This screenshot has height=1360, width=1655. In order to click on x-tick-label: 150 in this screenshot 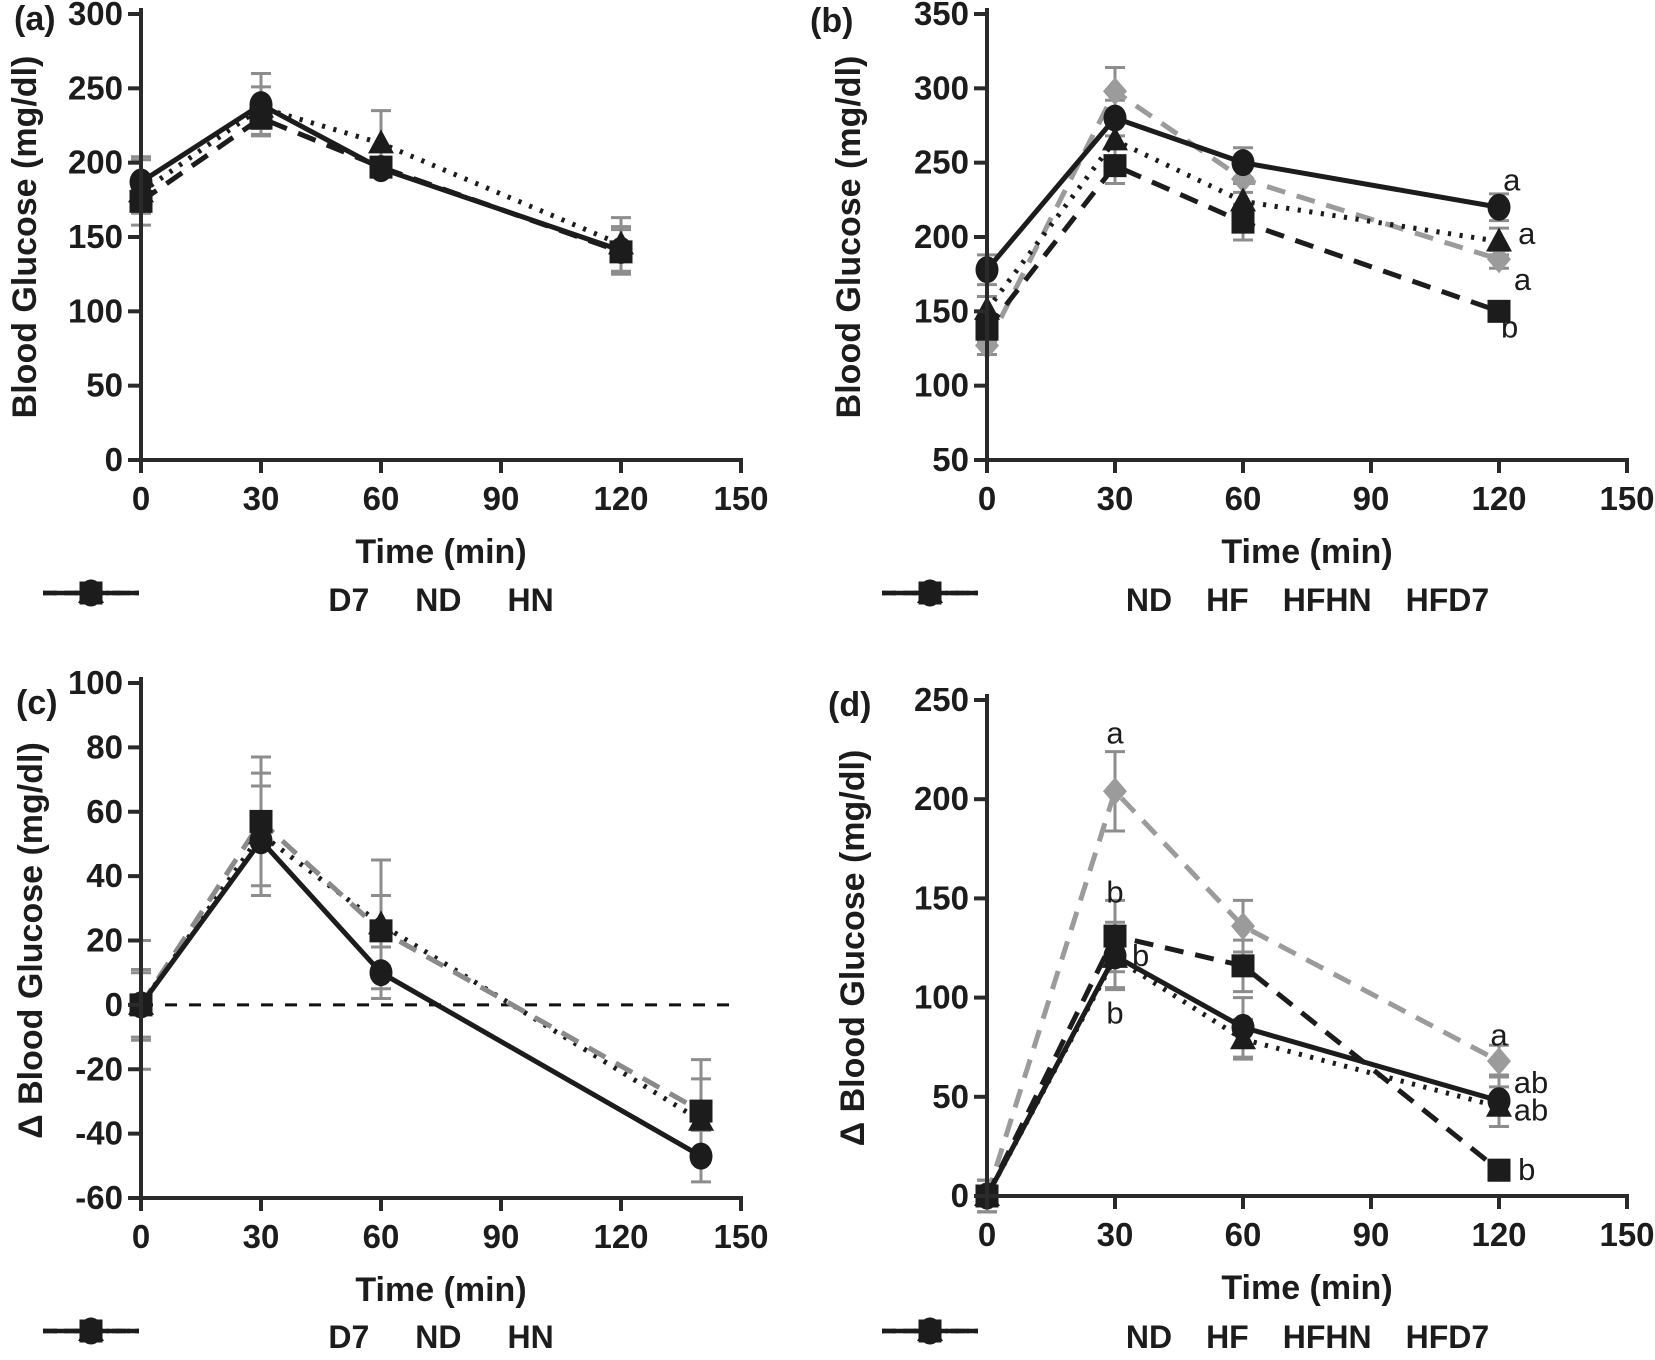, I will do `click(740, 498)`.